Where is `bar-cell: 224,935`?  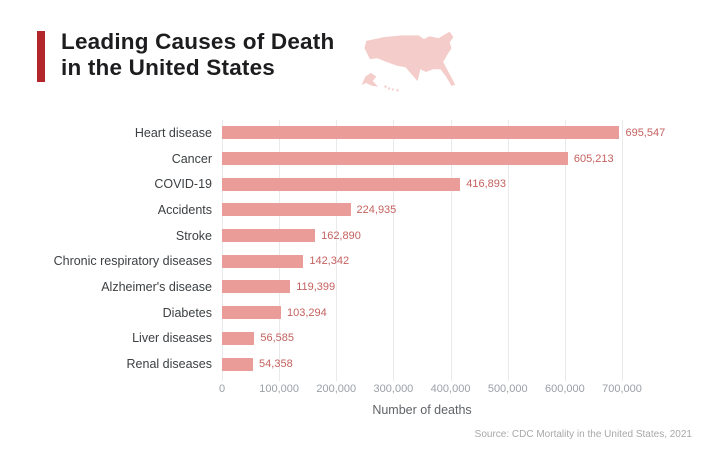
bar-cell: 224,935 is located at coordinates (461, 210).